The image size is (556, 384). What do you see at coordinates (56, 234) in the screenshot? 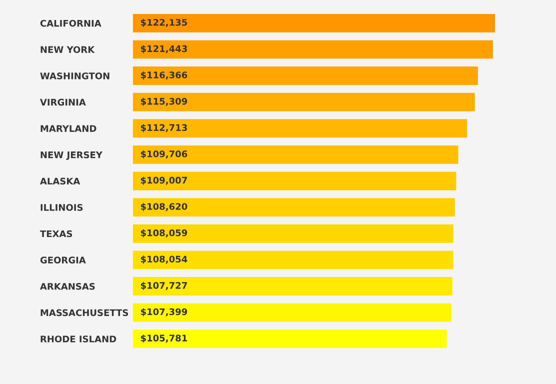
I see `y-tick-label: TEXAS` at bounding box center [56, 234].